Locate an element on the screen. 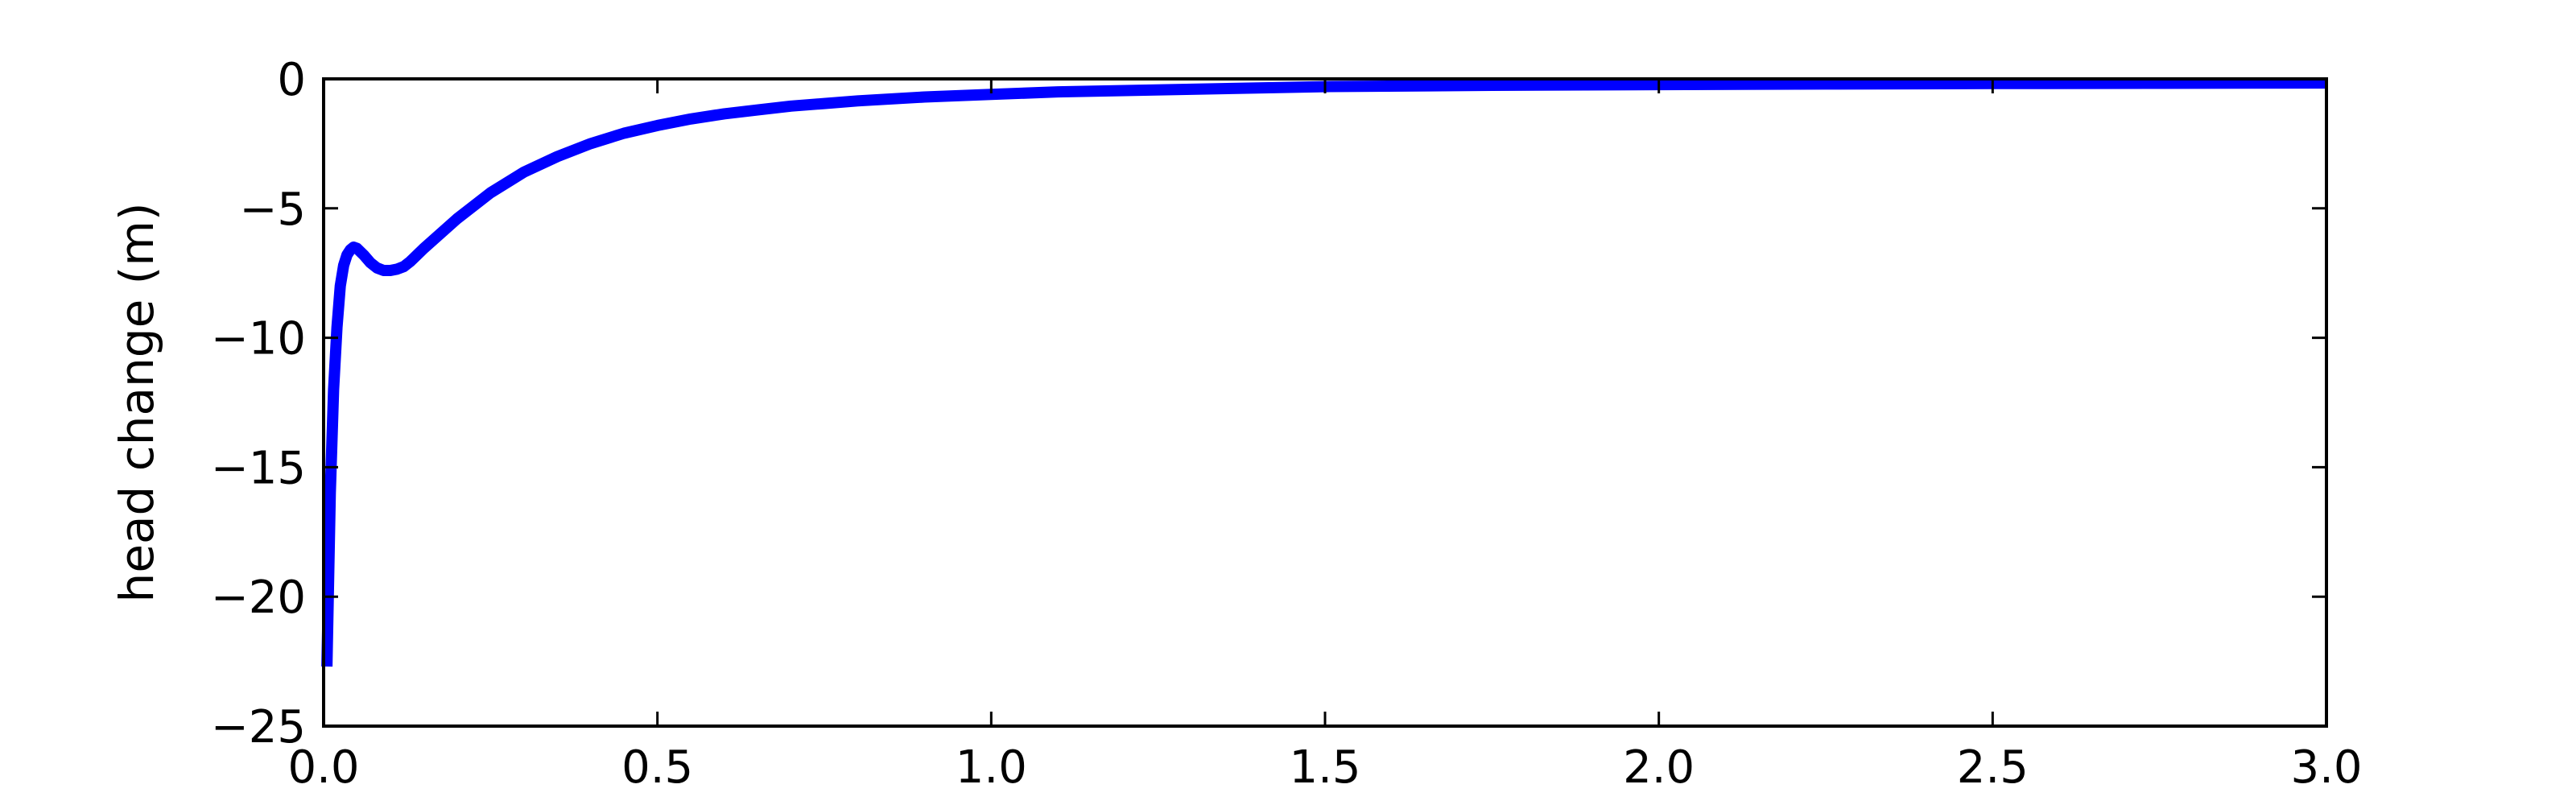 This screenshot has height=805, width=2576. y-tick-label: −15 is located at coordinates (258, 468).